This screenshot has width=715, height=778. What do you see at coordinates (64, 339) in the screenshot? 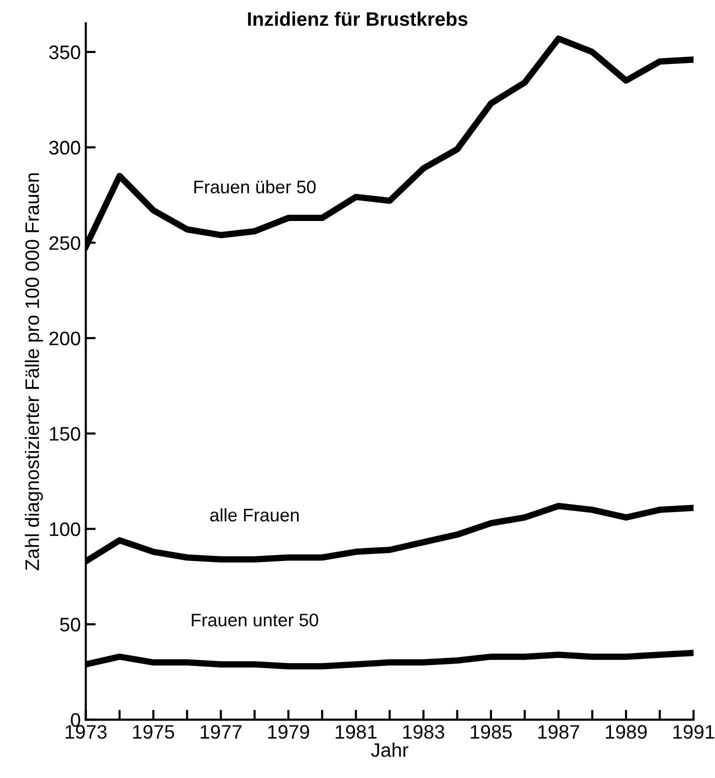
I see `y-tick-label: 200` at bounding box center [64, 339].